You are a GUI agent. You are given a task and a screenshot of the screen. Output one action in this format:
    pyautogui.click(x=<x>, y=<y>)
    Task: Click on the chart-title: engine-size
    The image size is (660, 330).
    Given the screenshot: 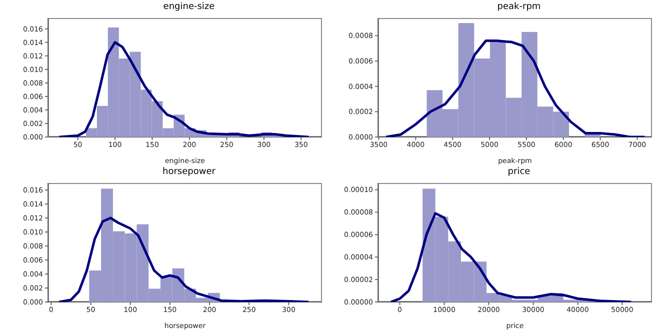 What is the action you would take?
    pyautogui.click(x=189, y=7)
    